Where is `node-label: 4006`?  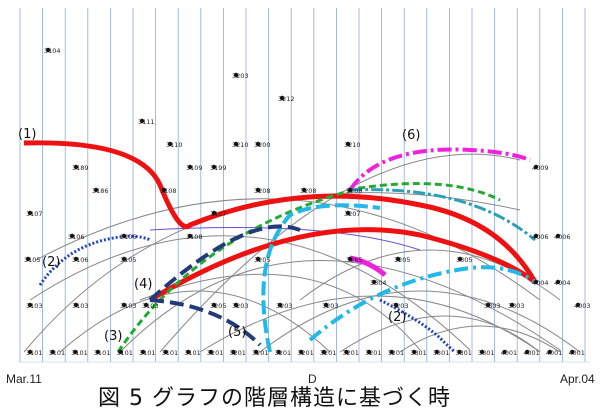
node-label: 4006 is located at coordinates (562, 237).